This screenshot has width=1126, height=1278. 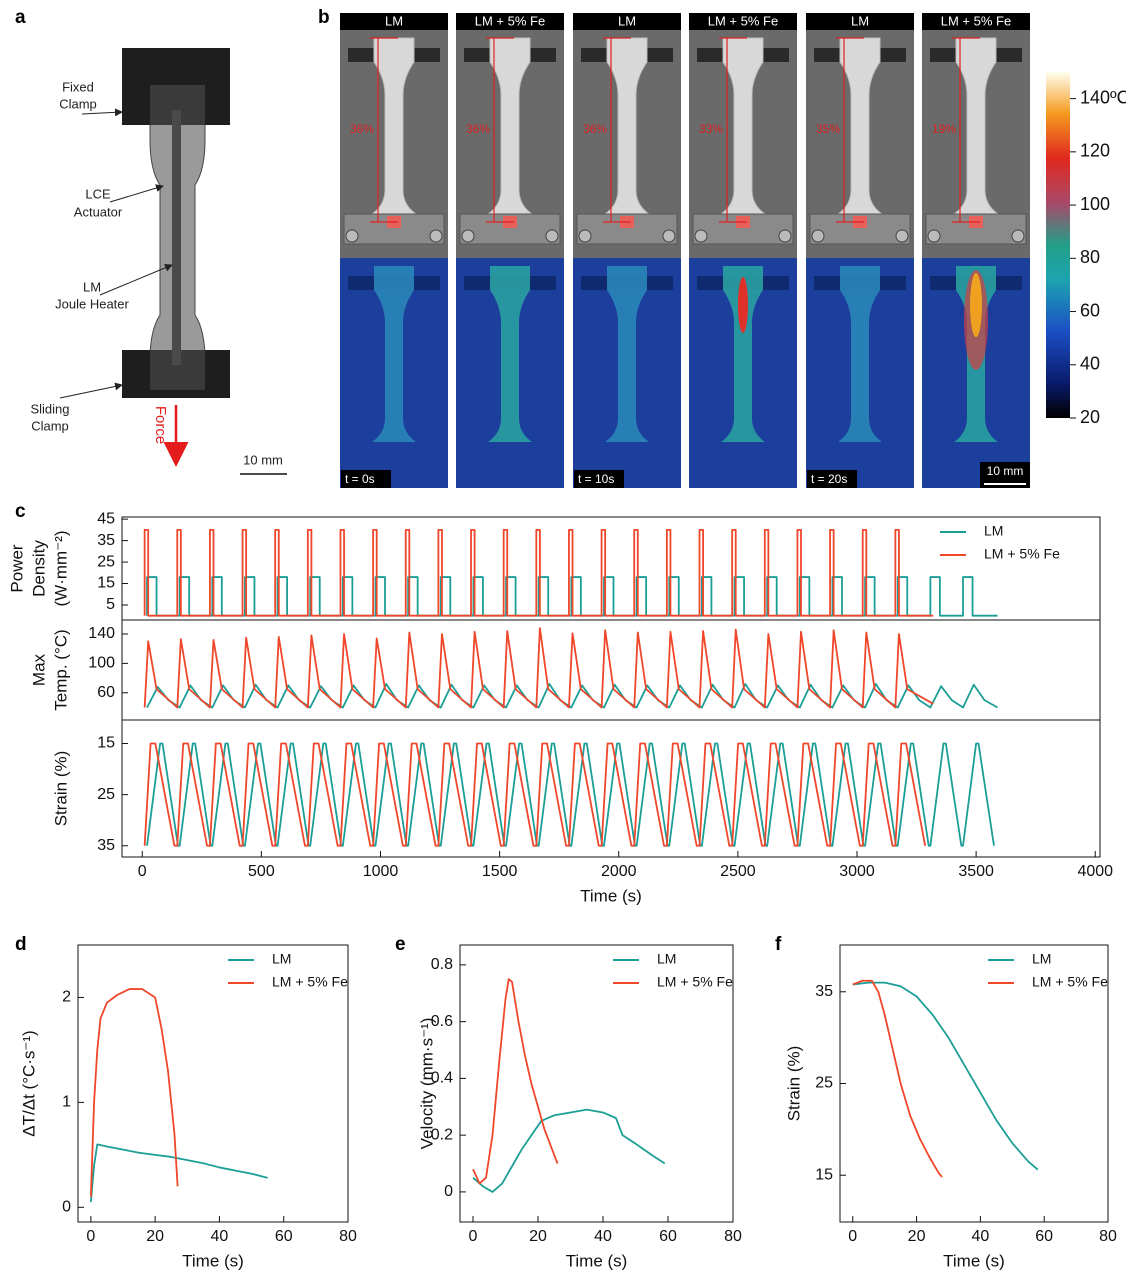 What do you see at coordinates (92, 303) in the screenshot?
I see `callout: Joule Heater` at bounding box center [92, 303].